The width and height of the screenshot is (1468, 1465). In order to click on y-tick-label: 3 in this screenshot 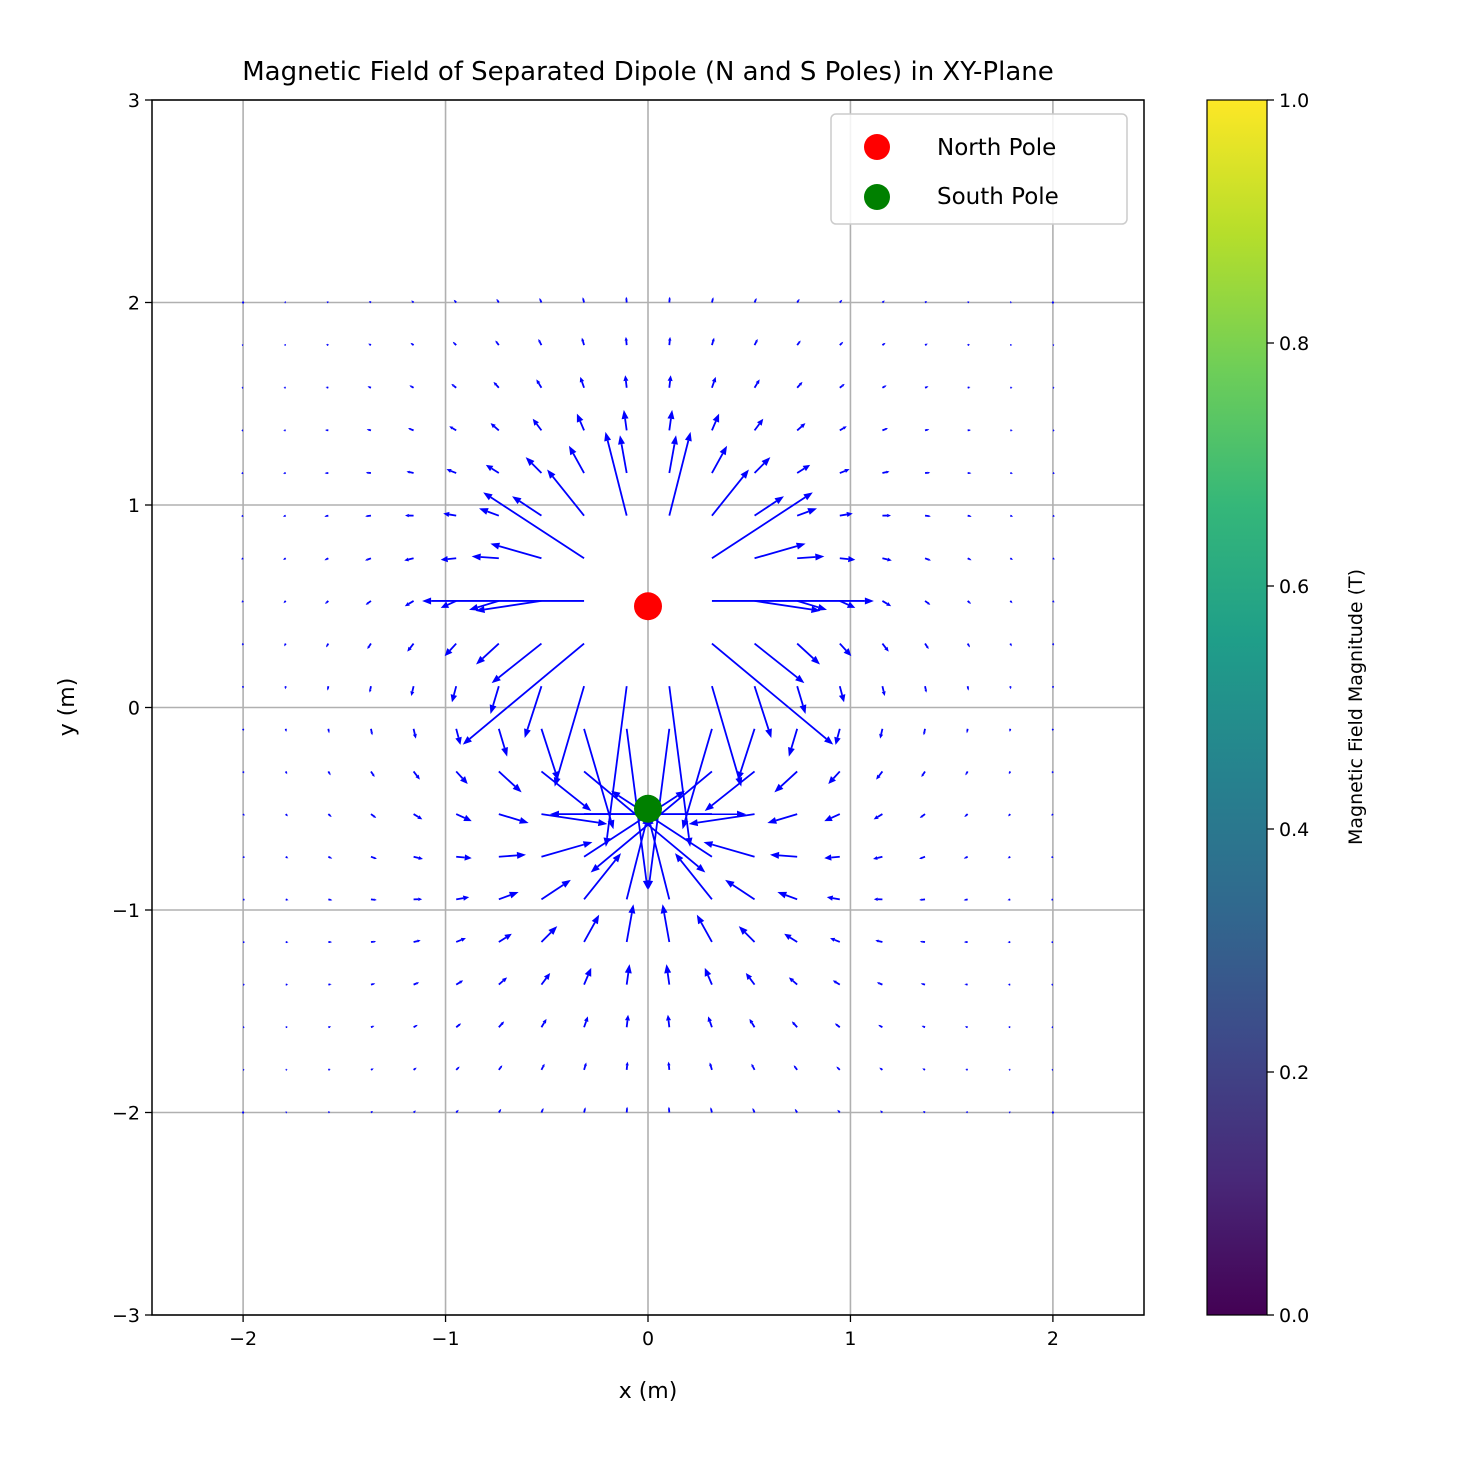, I will do `click(134, 101)`.